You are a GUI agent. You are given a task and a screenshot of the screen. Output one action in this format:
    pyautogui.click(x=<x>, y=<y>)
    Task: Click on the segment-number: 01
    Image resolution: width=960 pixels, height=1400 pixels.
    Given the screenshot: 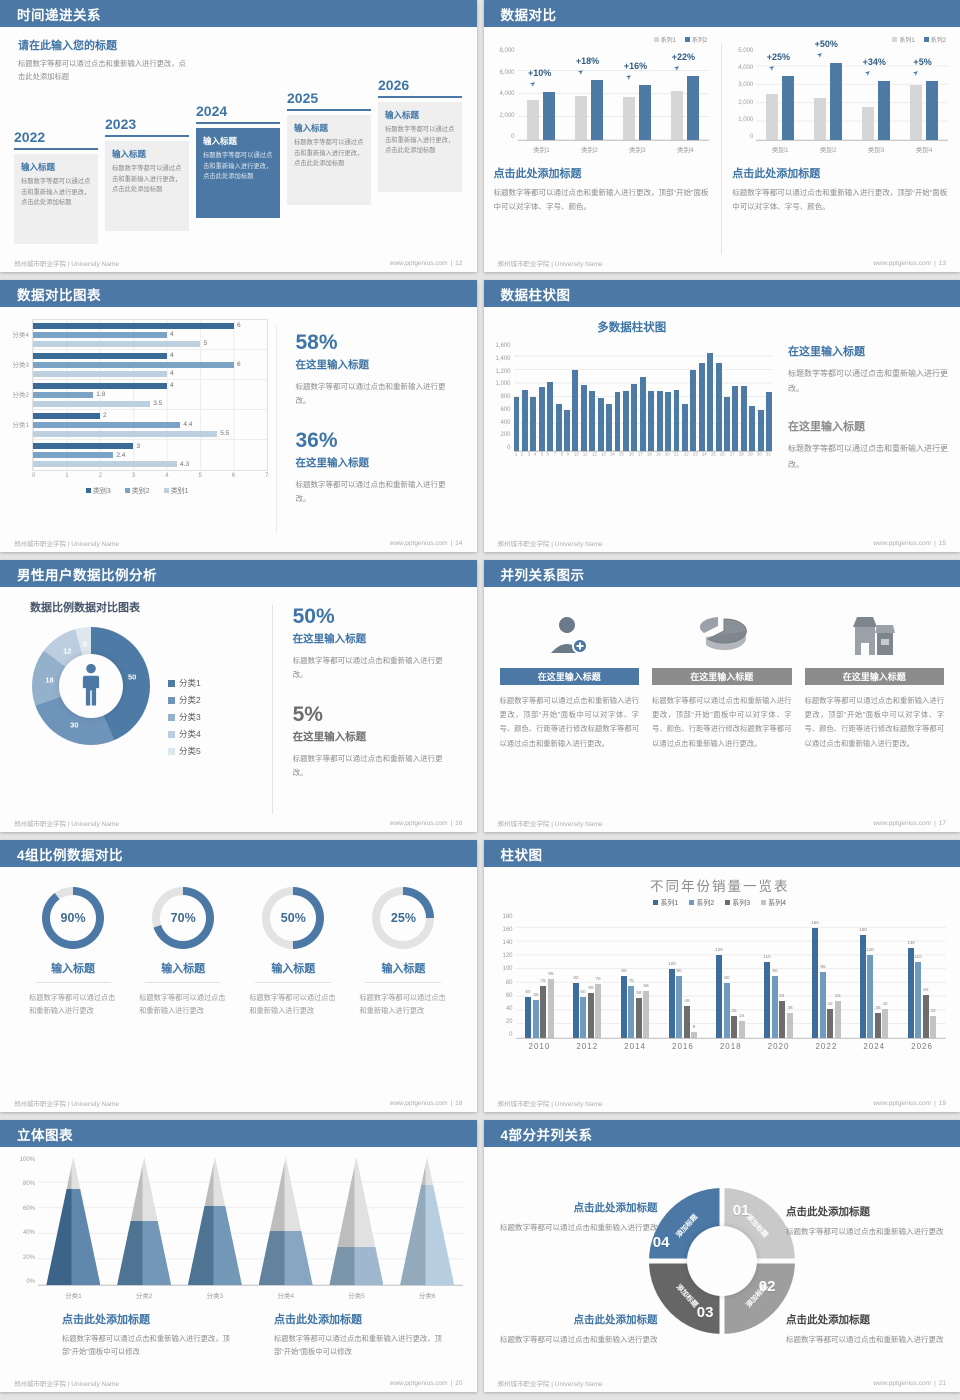 What is the action you would take?
    pyautogui.click(x=741, y=1210)
    